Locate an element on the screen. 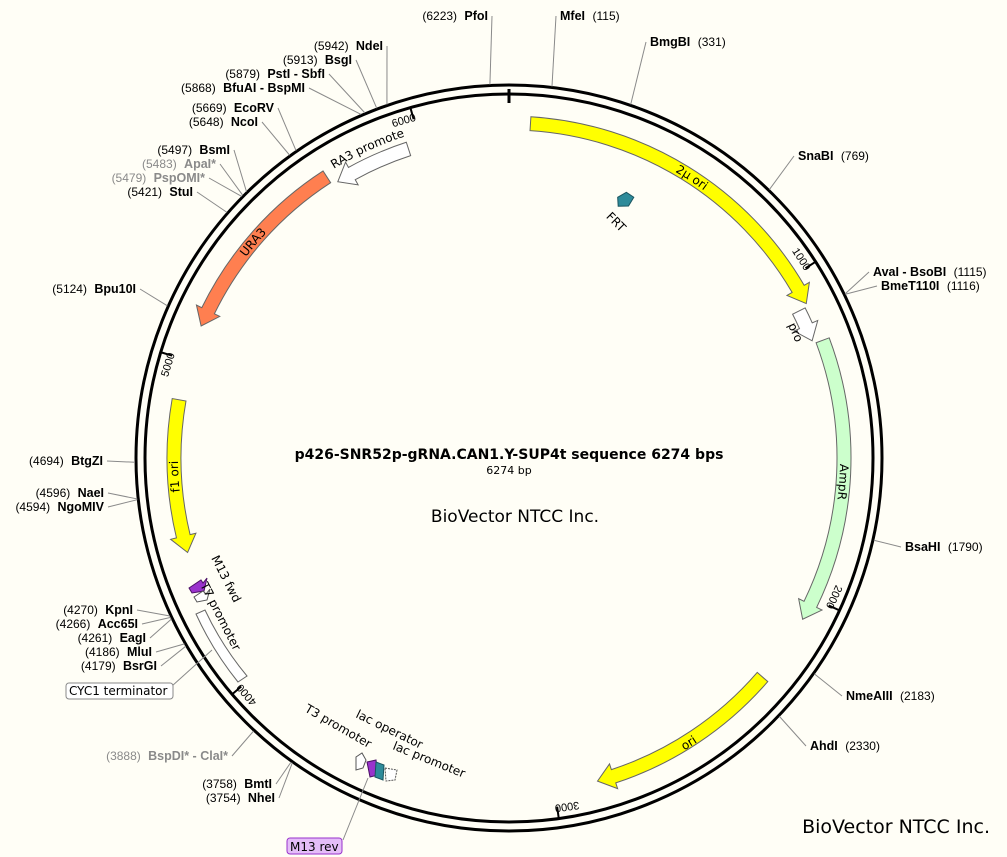  site-nmeaiii: NmeAIII (2183) is located at coordinates (890, 696).